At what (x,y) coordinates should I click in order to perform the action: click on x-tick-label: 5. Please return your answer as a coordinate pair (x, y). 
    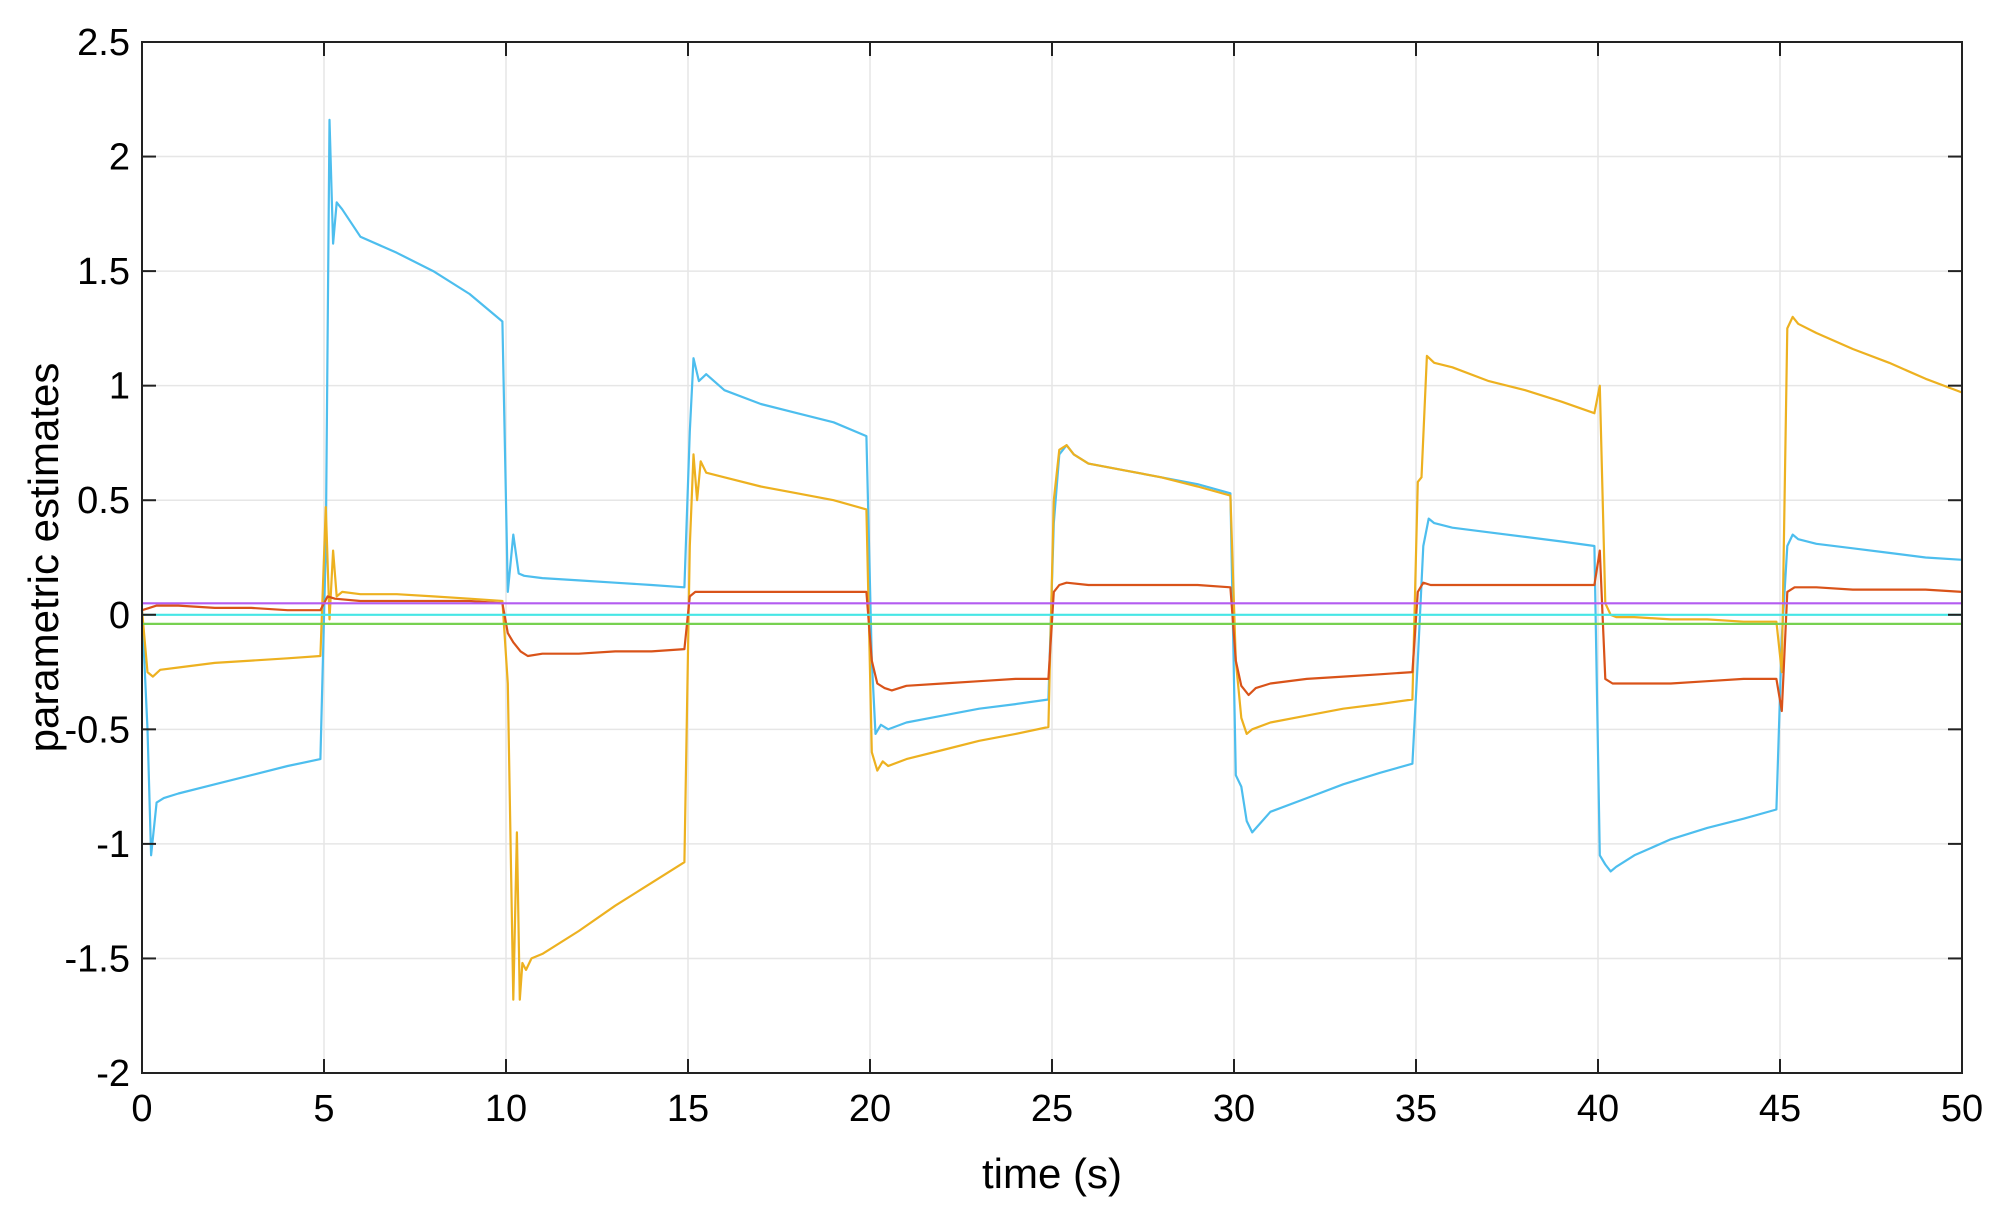
    Looking at the image, I should click on (323, 1109).